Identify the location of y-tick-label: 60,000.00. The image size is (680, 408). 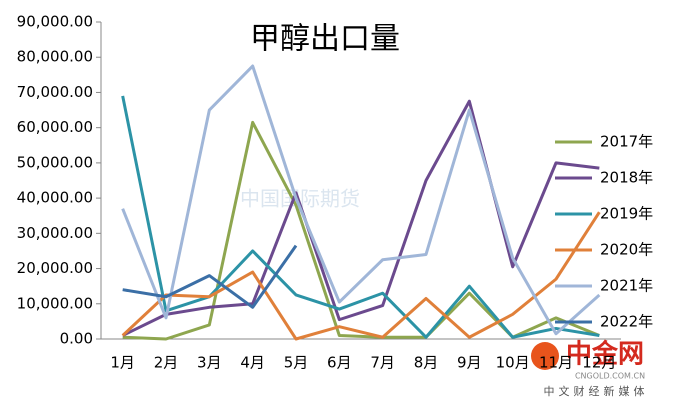
(55, 127).